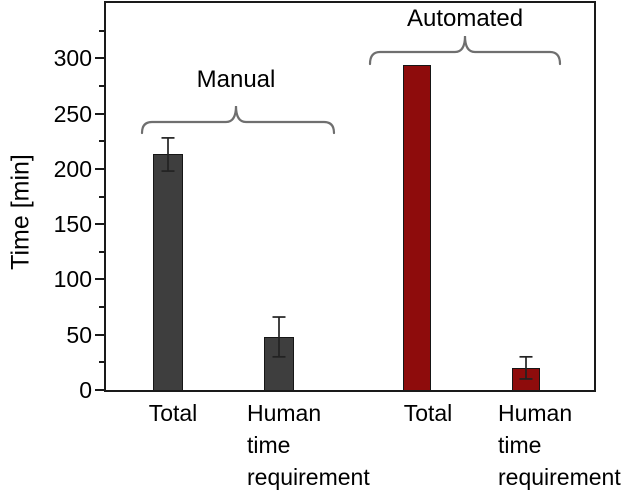  I want to click on x-tick-label-automated-human: Human time requirement, so click(559, 445).